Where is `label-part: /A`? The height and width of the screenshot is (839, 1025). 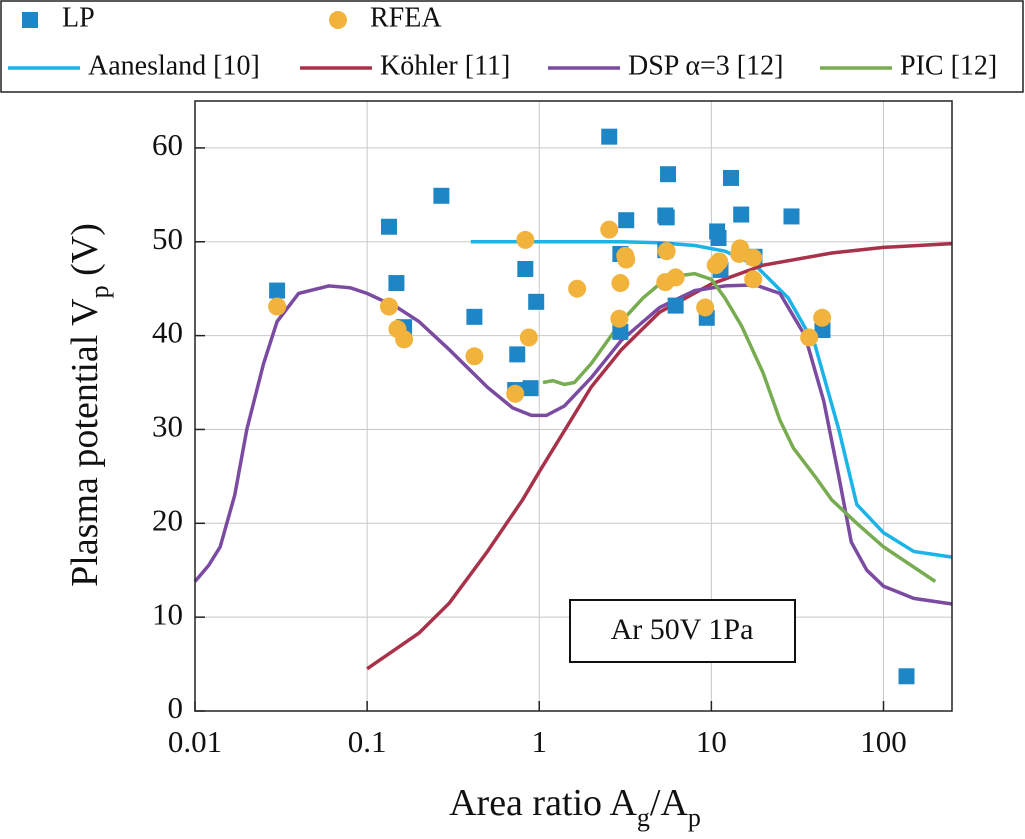 label-part: /A is located at coordinates (669, 803).